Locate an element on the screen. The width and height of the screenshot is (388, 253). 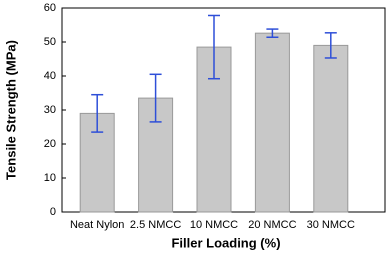
x-tick-label: 20 NMCC is located at coordinates (272, 225).